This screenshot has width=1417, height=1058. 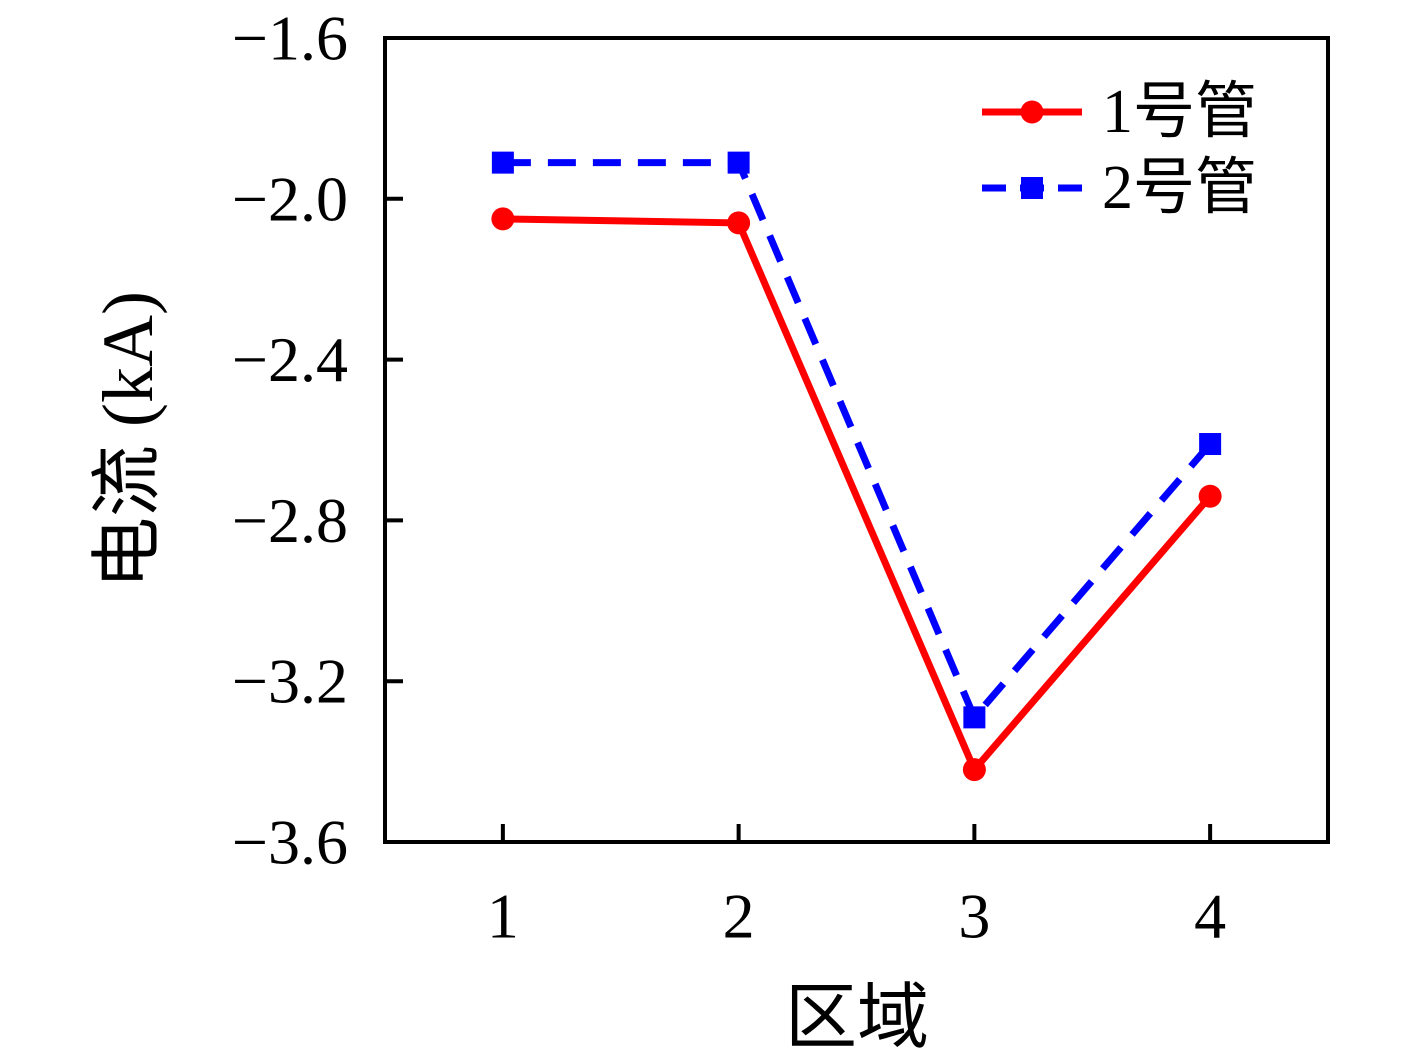 I want to click on legend: 1号管 2号管, so click(x=1118, y=150).